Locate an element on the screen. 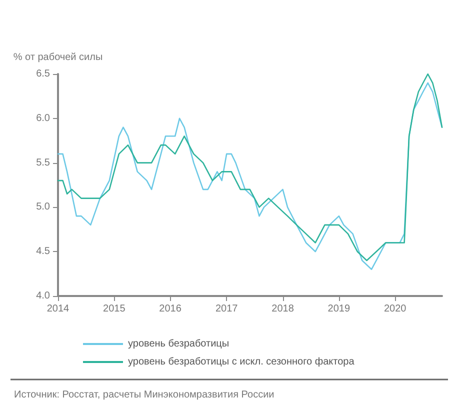 The width and height of the screenshot is (456, 412). x-tick-label: 2014 is located at coordinates (58, 309).